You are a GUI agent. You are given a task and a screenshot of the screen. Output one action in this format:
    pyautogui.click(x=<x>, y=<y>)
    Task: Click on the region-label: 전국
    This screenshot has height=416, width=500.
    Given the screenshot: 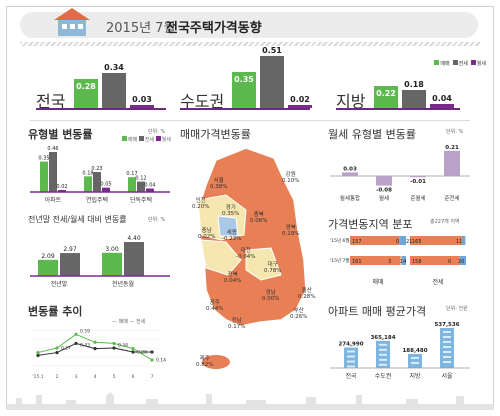 What is the action you would take?
    pyautogui.click(x=51, y=101)
    